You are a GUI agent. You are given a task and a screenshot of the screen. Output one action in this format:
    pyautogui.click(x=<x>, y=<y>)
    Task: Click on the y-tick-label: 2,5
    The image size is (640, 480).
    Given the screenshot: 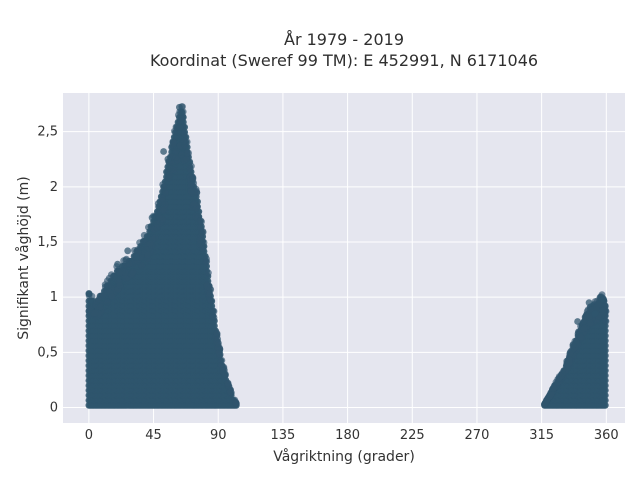 What is the action you would take?
    pyautogui.click(x=47, y=132)
    